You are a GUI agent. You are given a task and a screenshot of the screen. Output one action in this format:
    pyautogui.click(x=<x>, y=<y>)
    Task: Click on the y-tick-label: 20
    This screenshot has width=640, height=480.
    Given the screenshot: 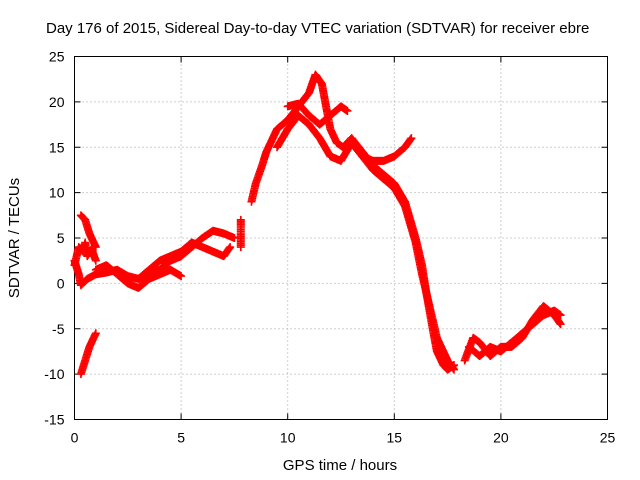 What is the action you would take?
    pyautogui.click(x=57, y=102)
    